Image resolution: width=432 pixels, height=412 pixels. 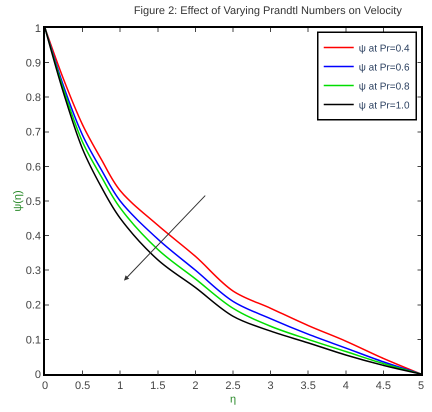 I want to click on x-tick-label: 4, so click(x=345, y=386).